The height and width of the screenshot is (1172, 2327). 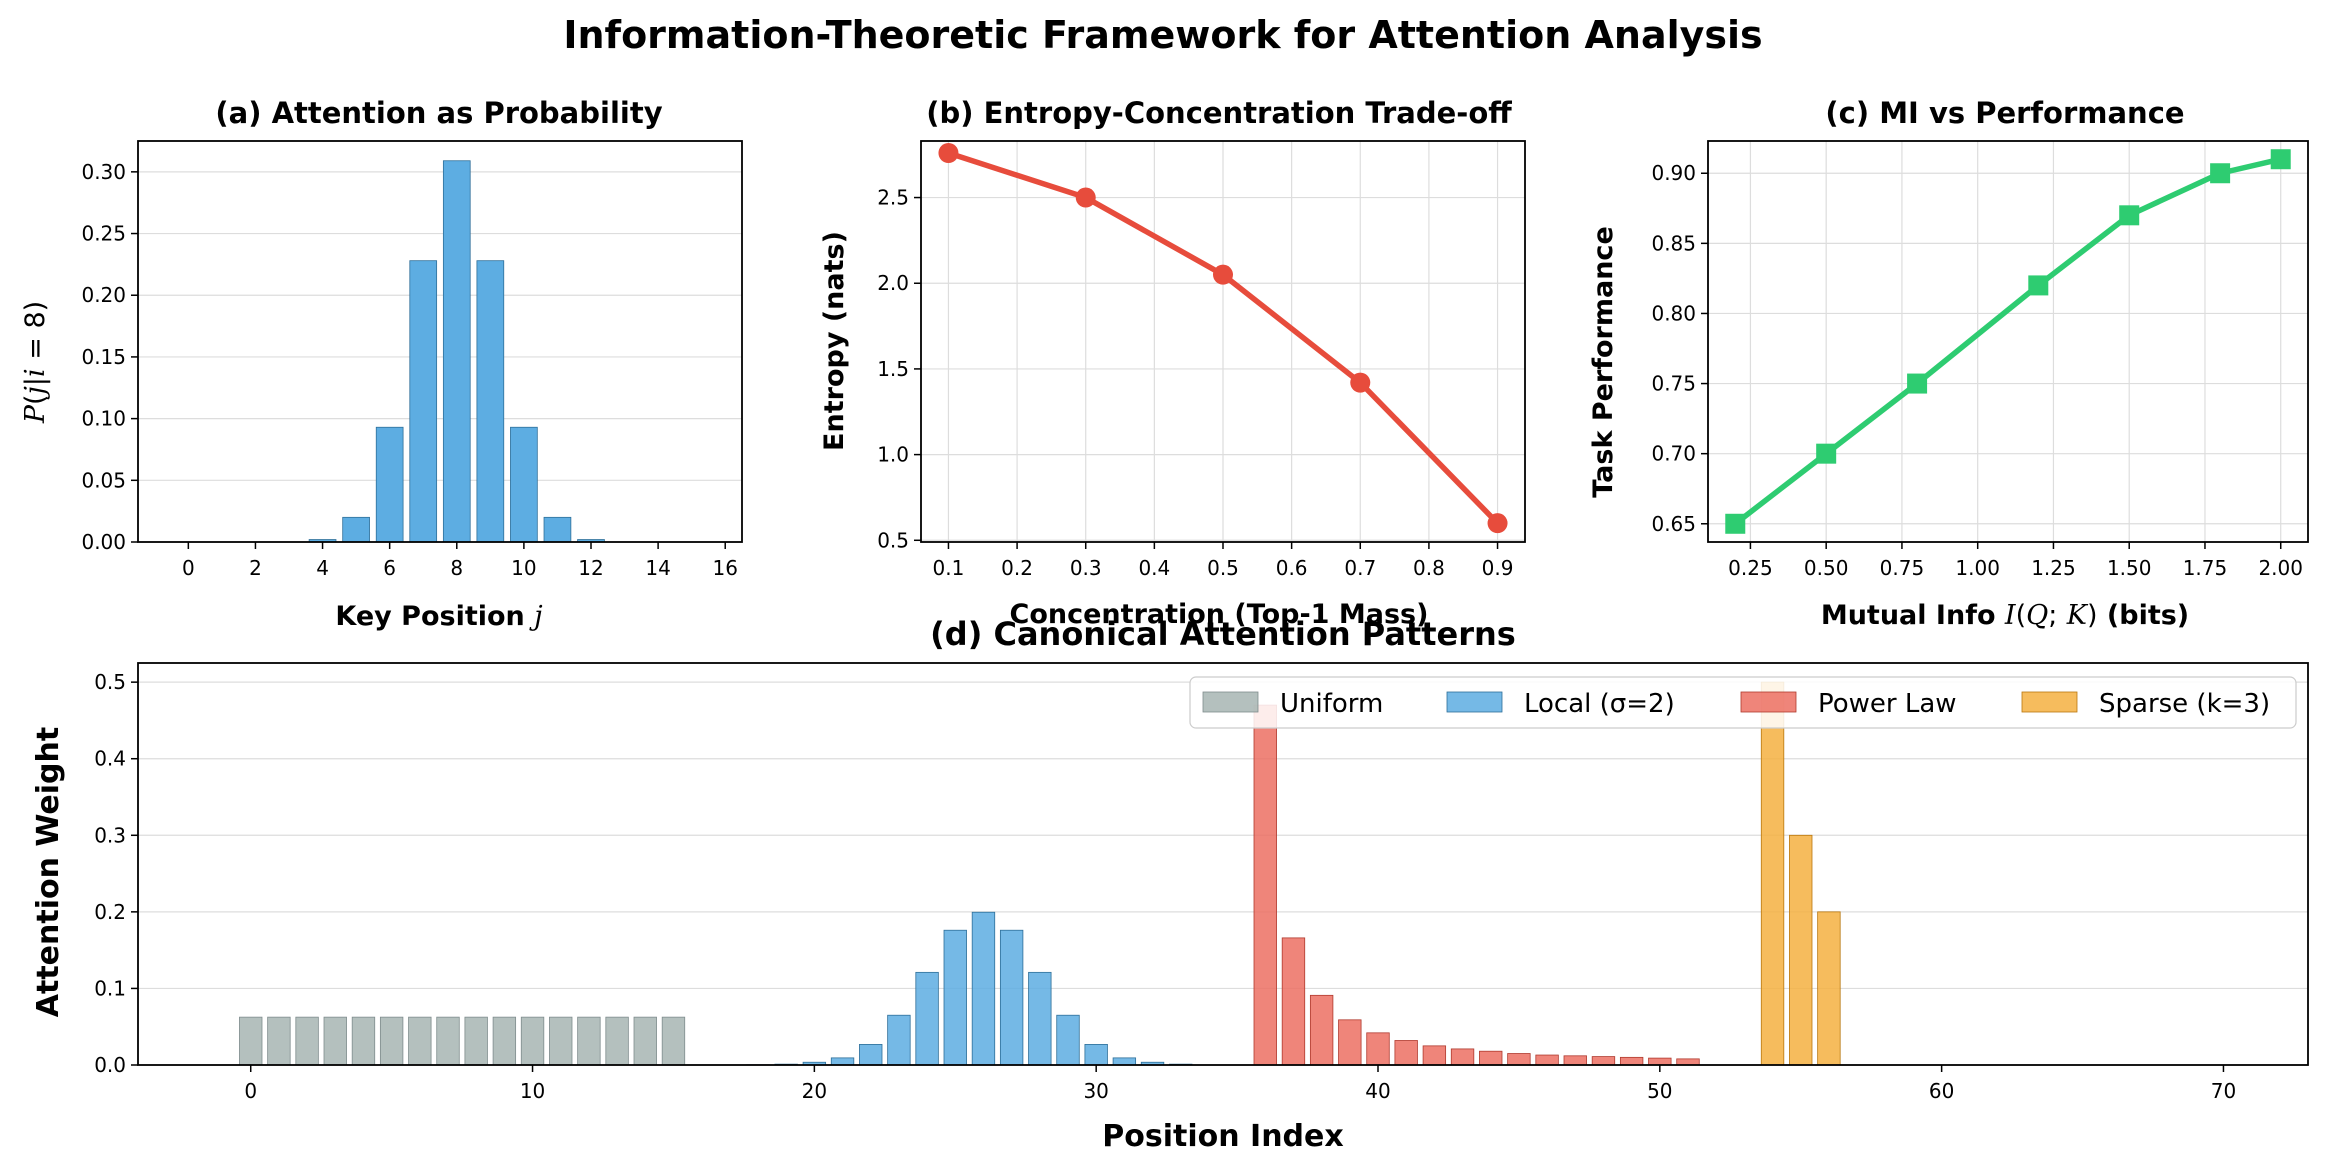 What do you see at coordinates (103, 234) in the screenshot?
I see `ytick-label: 0.25` at bounding box center [103, 234].